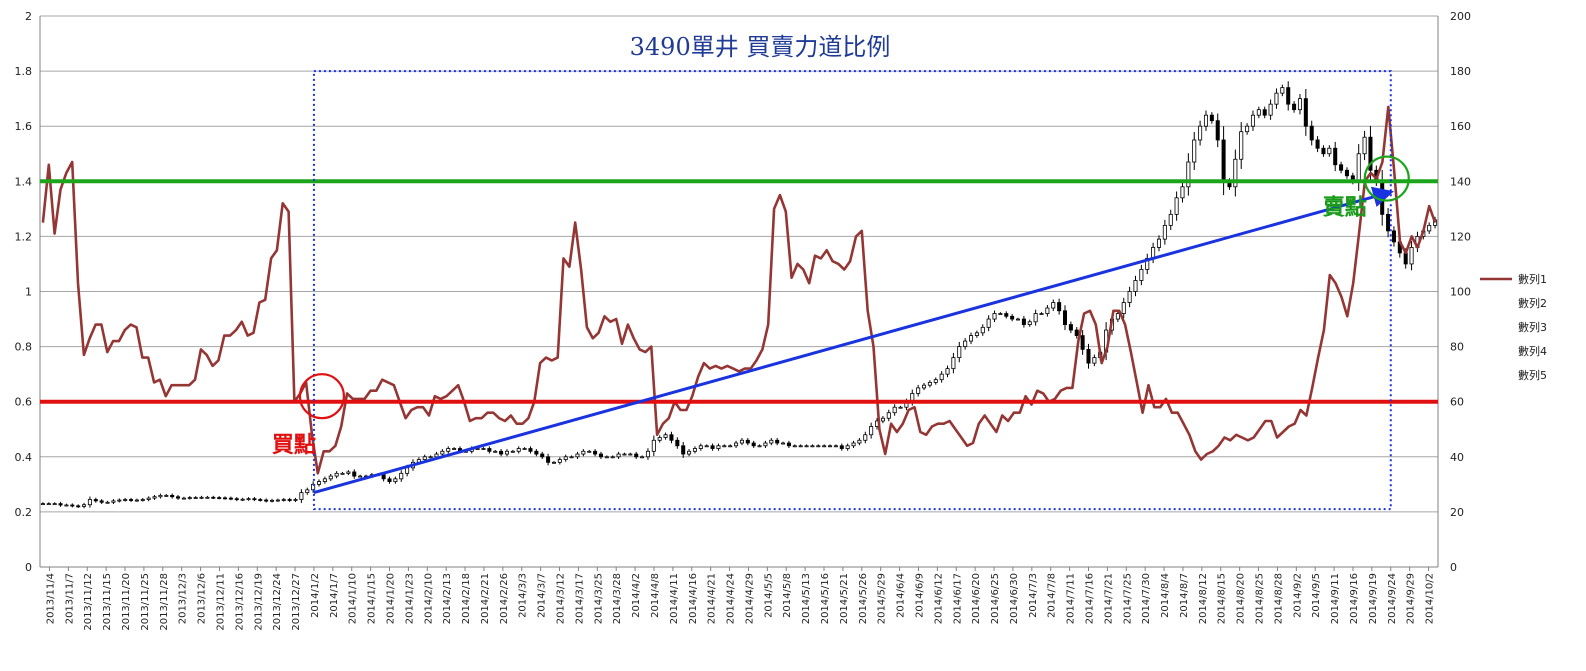  Describe the element at coordinates (957, 598) in the screenshot. I see `x-tick-label: 2014/6/17` at that location.